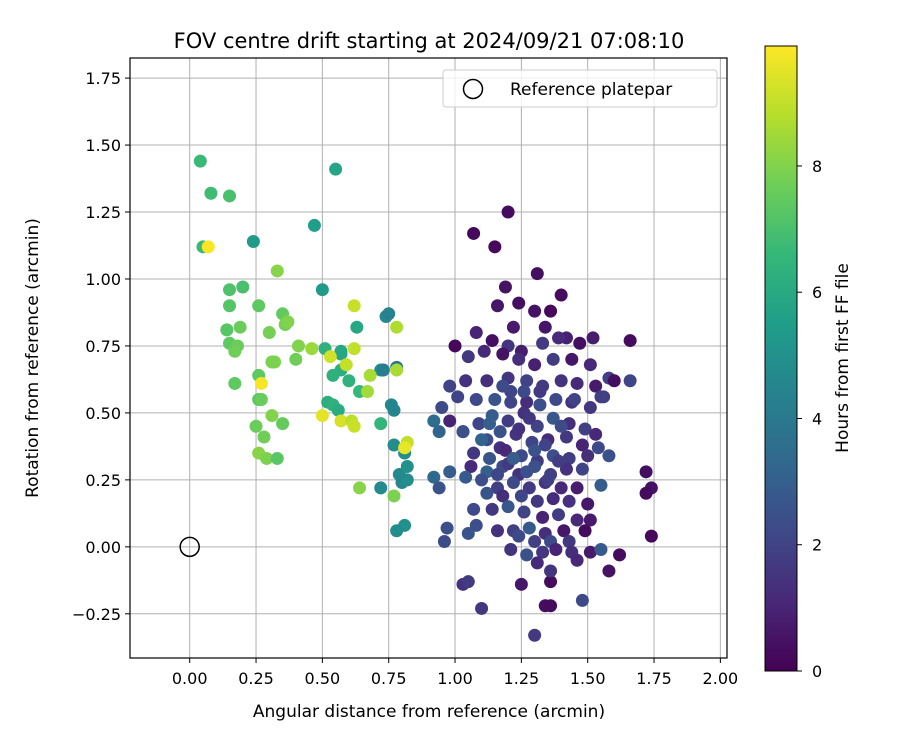 This screenshot has height=750, width=900. I want to click on x-tick-label: 1.75, so click(654, 678).